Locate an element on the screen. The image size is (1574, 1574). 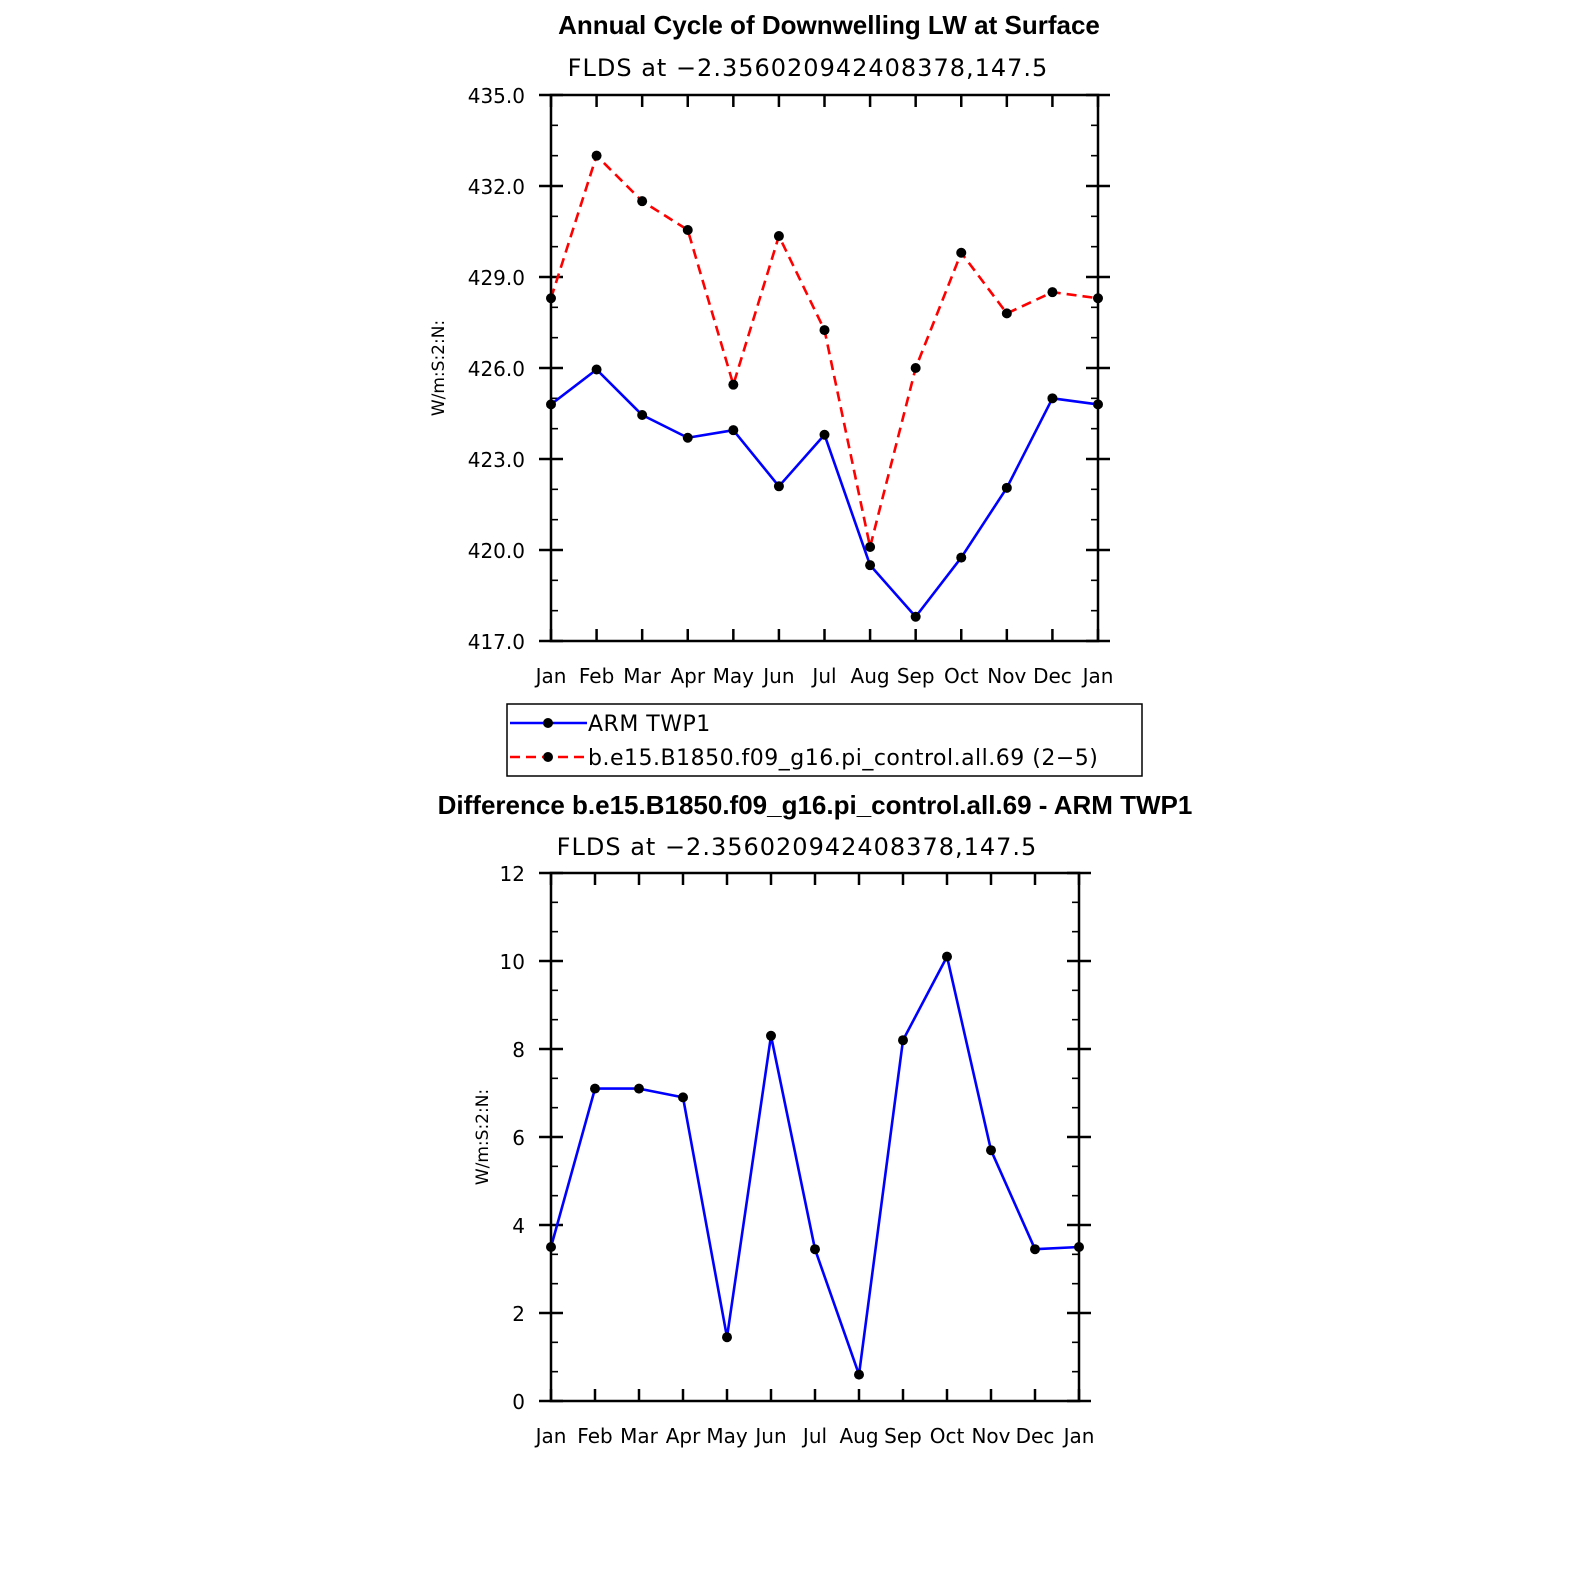
y-tick-label: 2 is located at coordinates (518, 1314).